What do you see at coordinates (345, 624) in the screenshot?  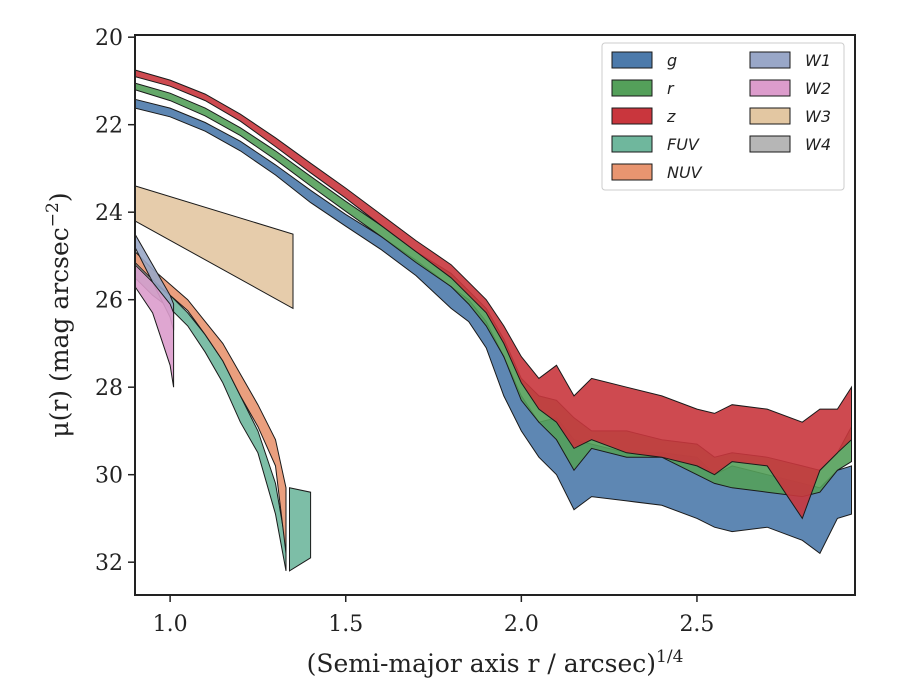 I see `x-tick-label: 1.5` at bounding box center [345, 624].